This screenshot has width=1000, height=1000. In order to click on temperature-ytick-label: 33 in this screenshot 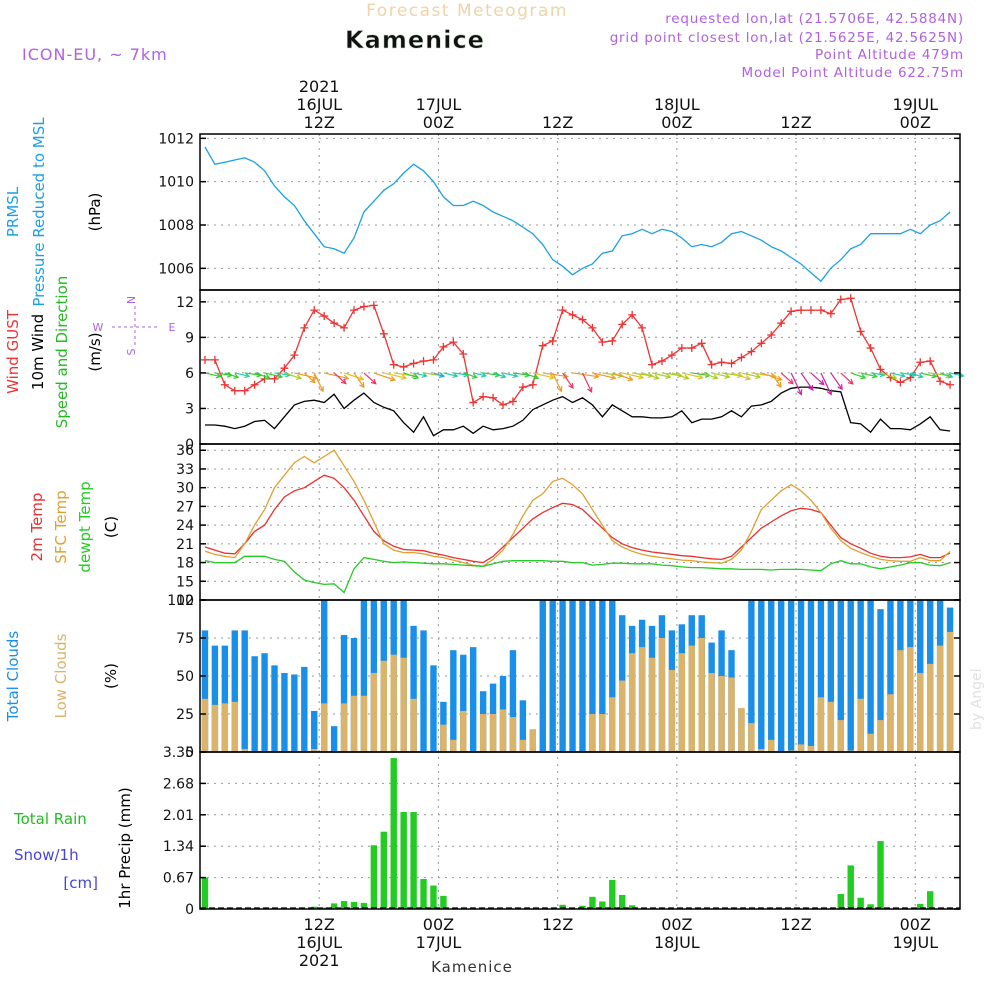, I will do `click(185, 470)`.